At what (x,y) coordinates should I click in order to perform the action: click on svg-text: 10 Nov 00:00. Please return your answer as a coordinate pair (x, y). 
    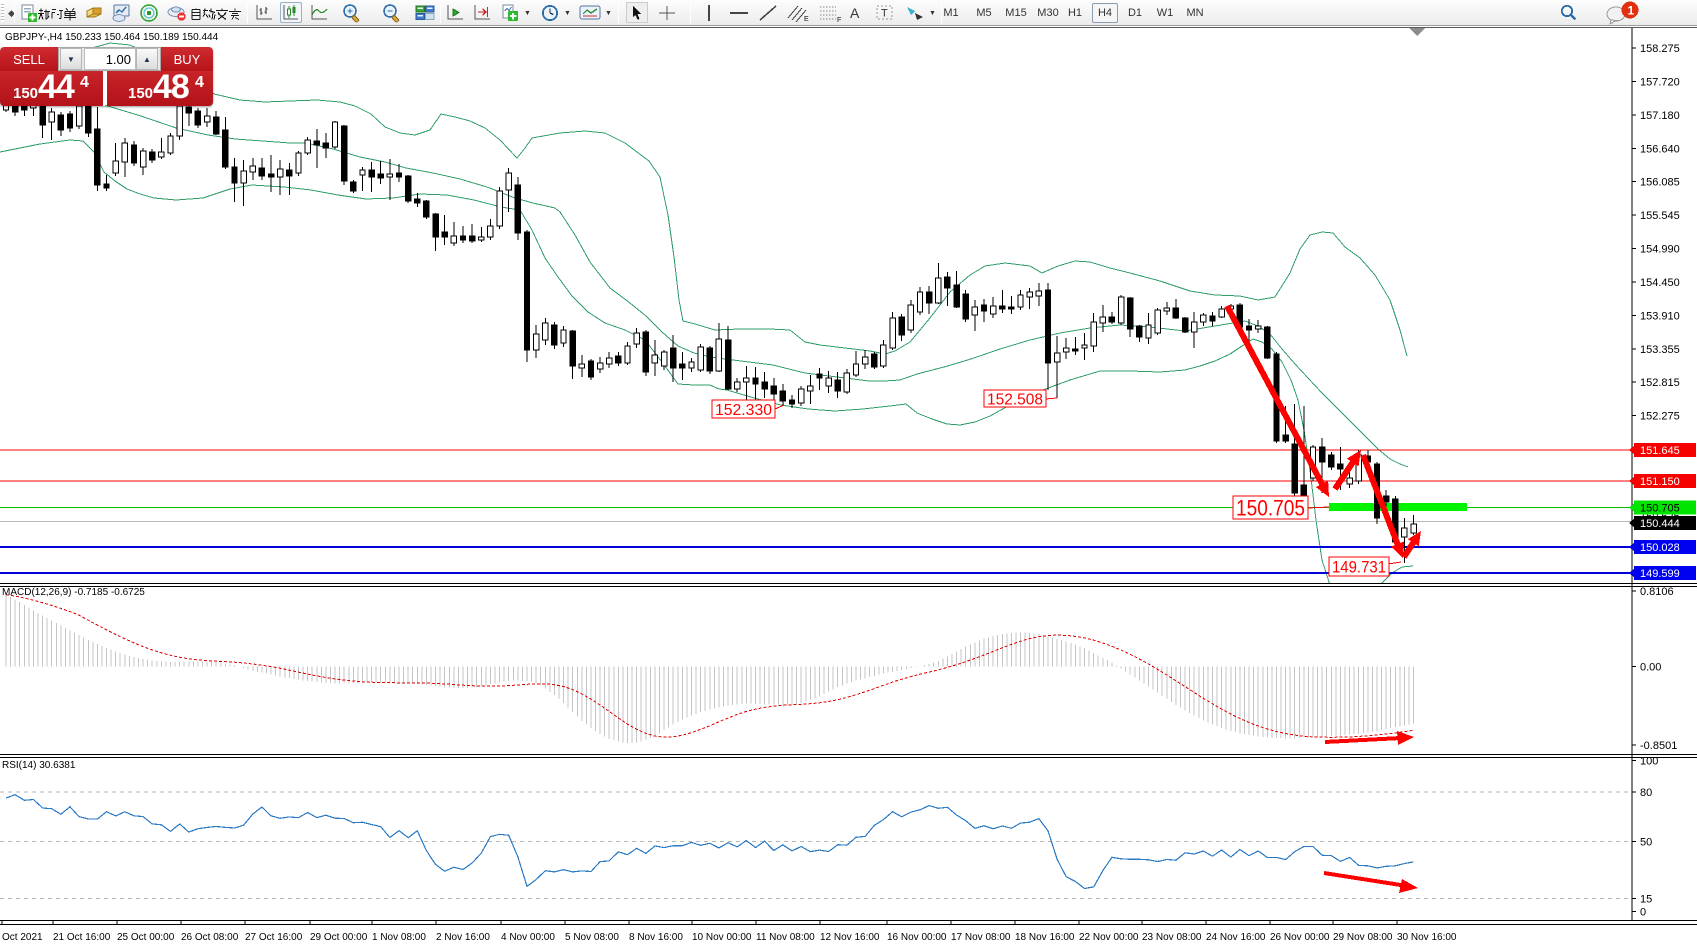
    Looking at the image, I should click on (722, 937).